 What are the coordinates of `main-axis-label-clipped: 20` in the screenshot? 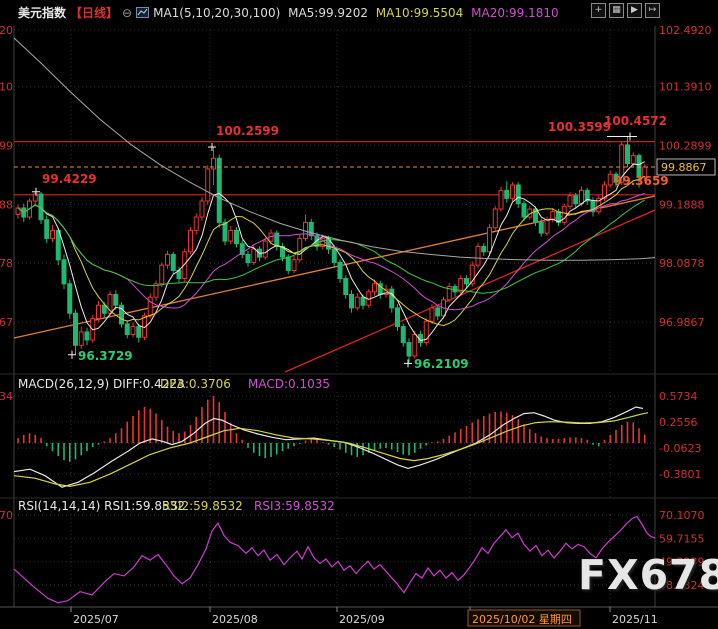 It's located at (6, 30).